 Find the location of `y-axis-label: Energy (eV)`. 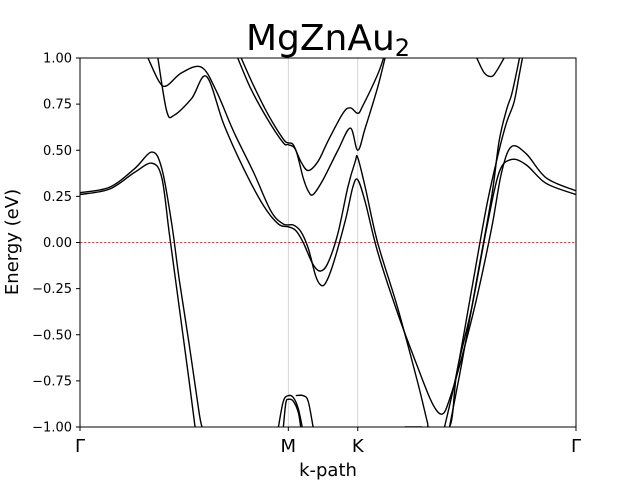

y-axis-label: Energy (eV) is located at coordinates (12, 242).